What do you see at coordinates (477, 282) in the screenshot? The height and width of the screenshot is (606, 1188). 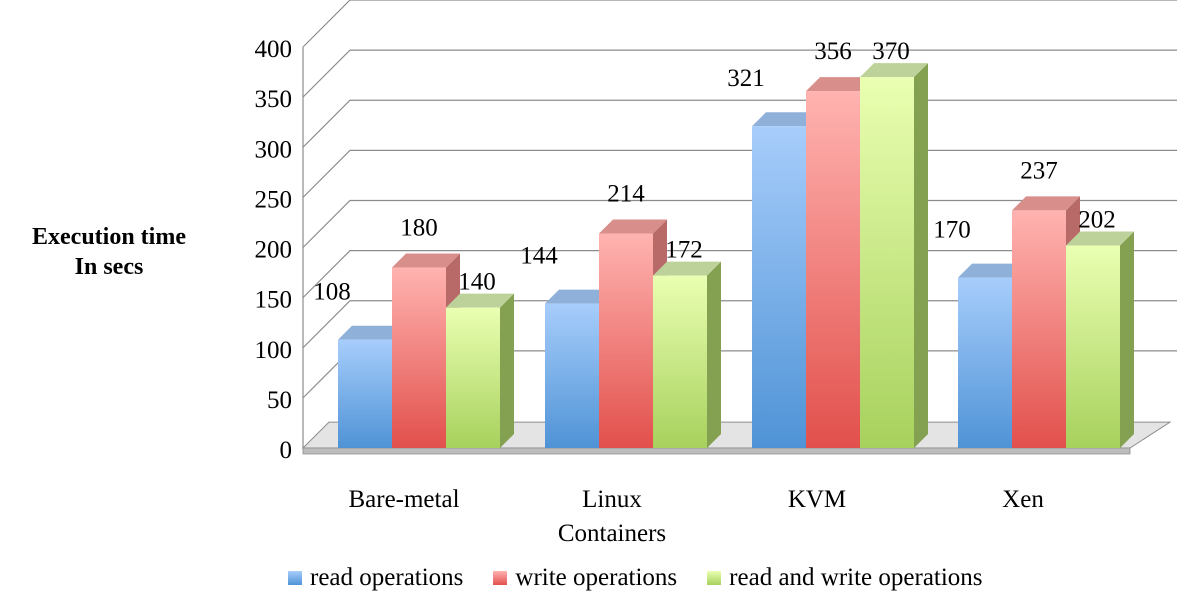 I see `data-label-read-write-0: 140` at bounding box center [477, 282].